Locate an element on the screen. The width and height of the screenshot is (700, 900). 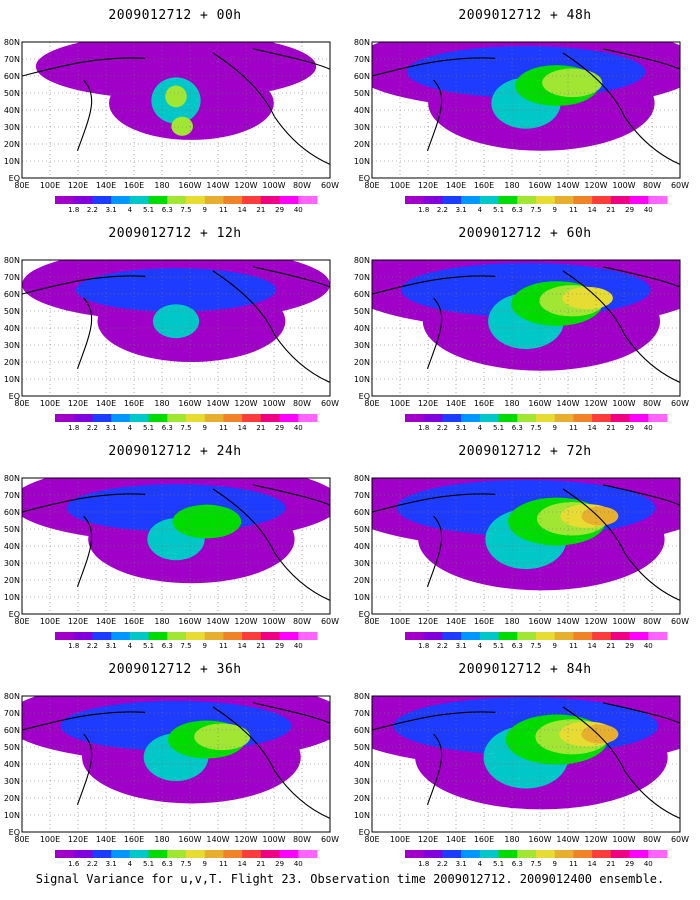
lon-label: 140E is located at coordinates (456, 185).